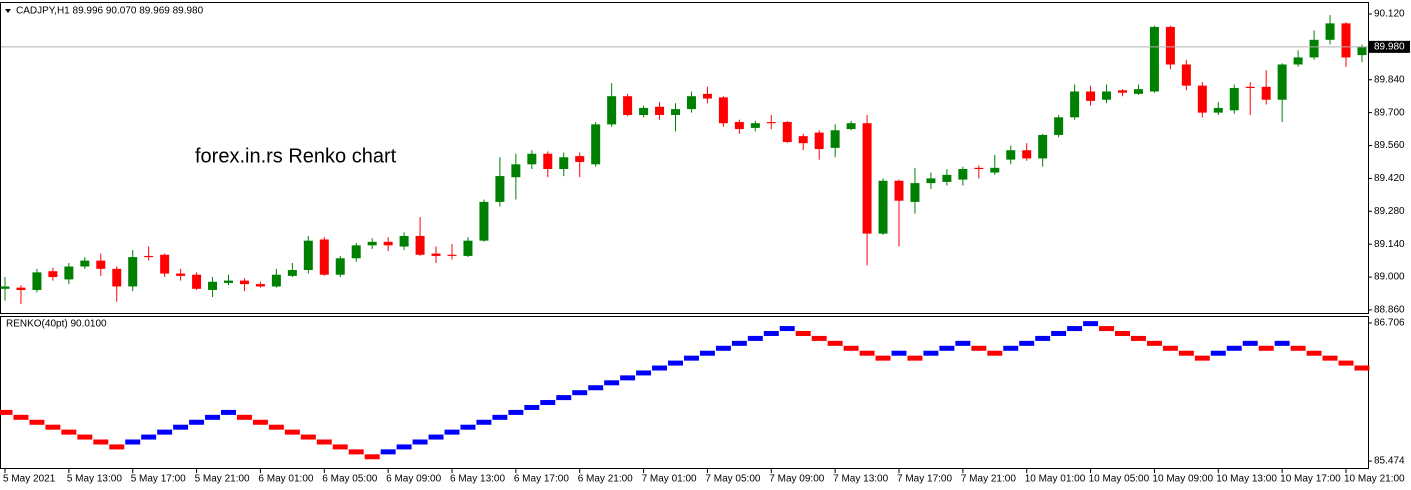  I want to click on menu-arrow, so click(8, 11).